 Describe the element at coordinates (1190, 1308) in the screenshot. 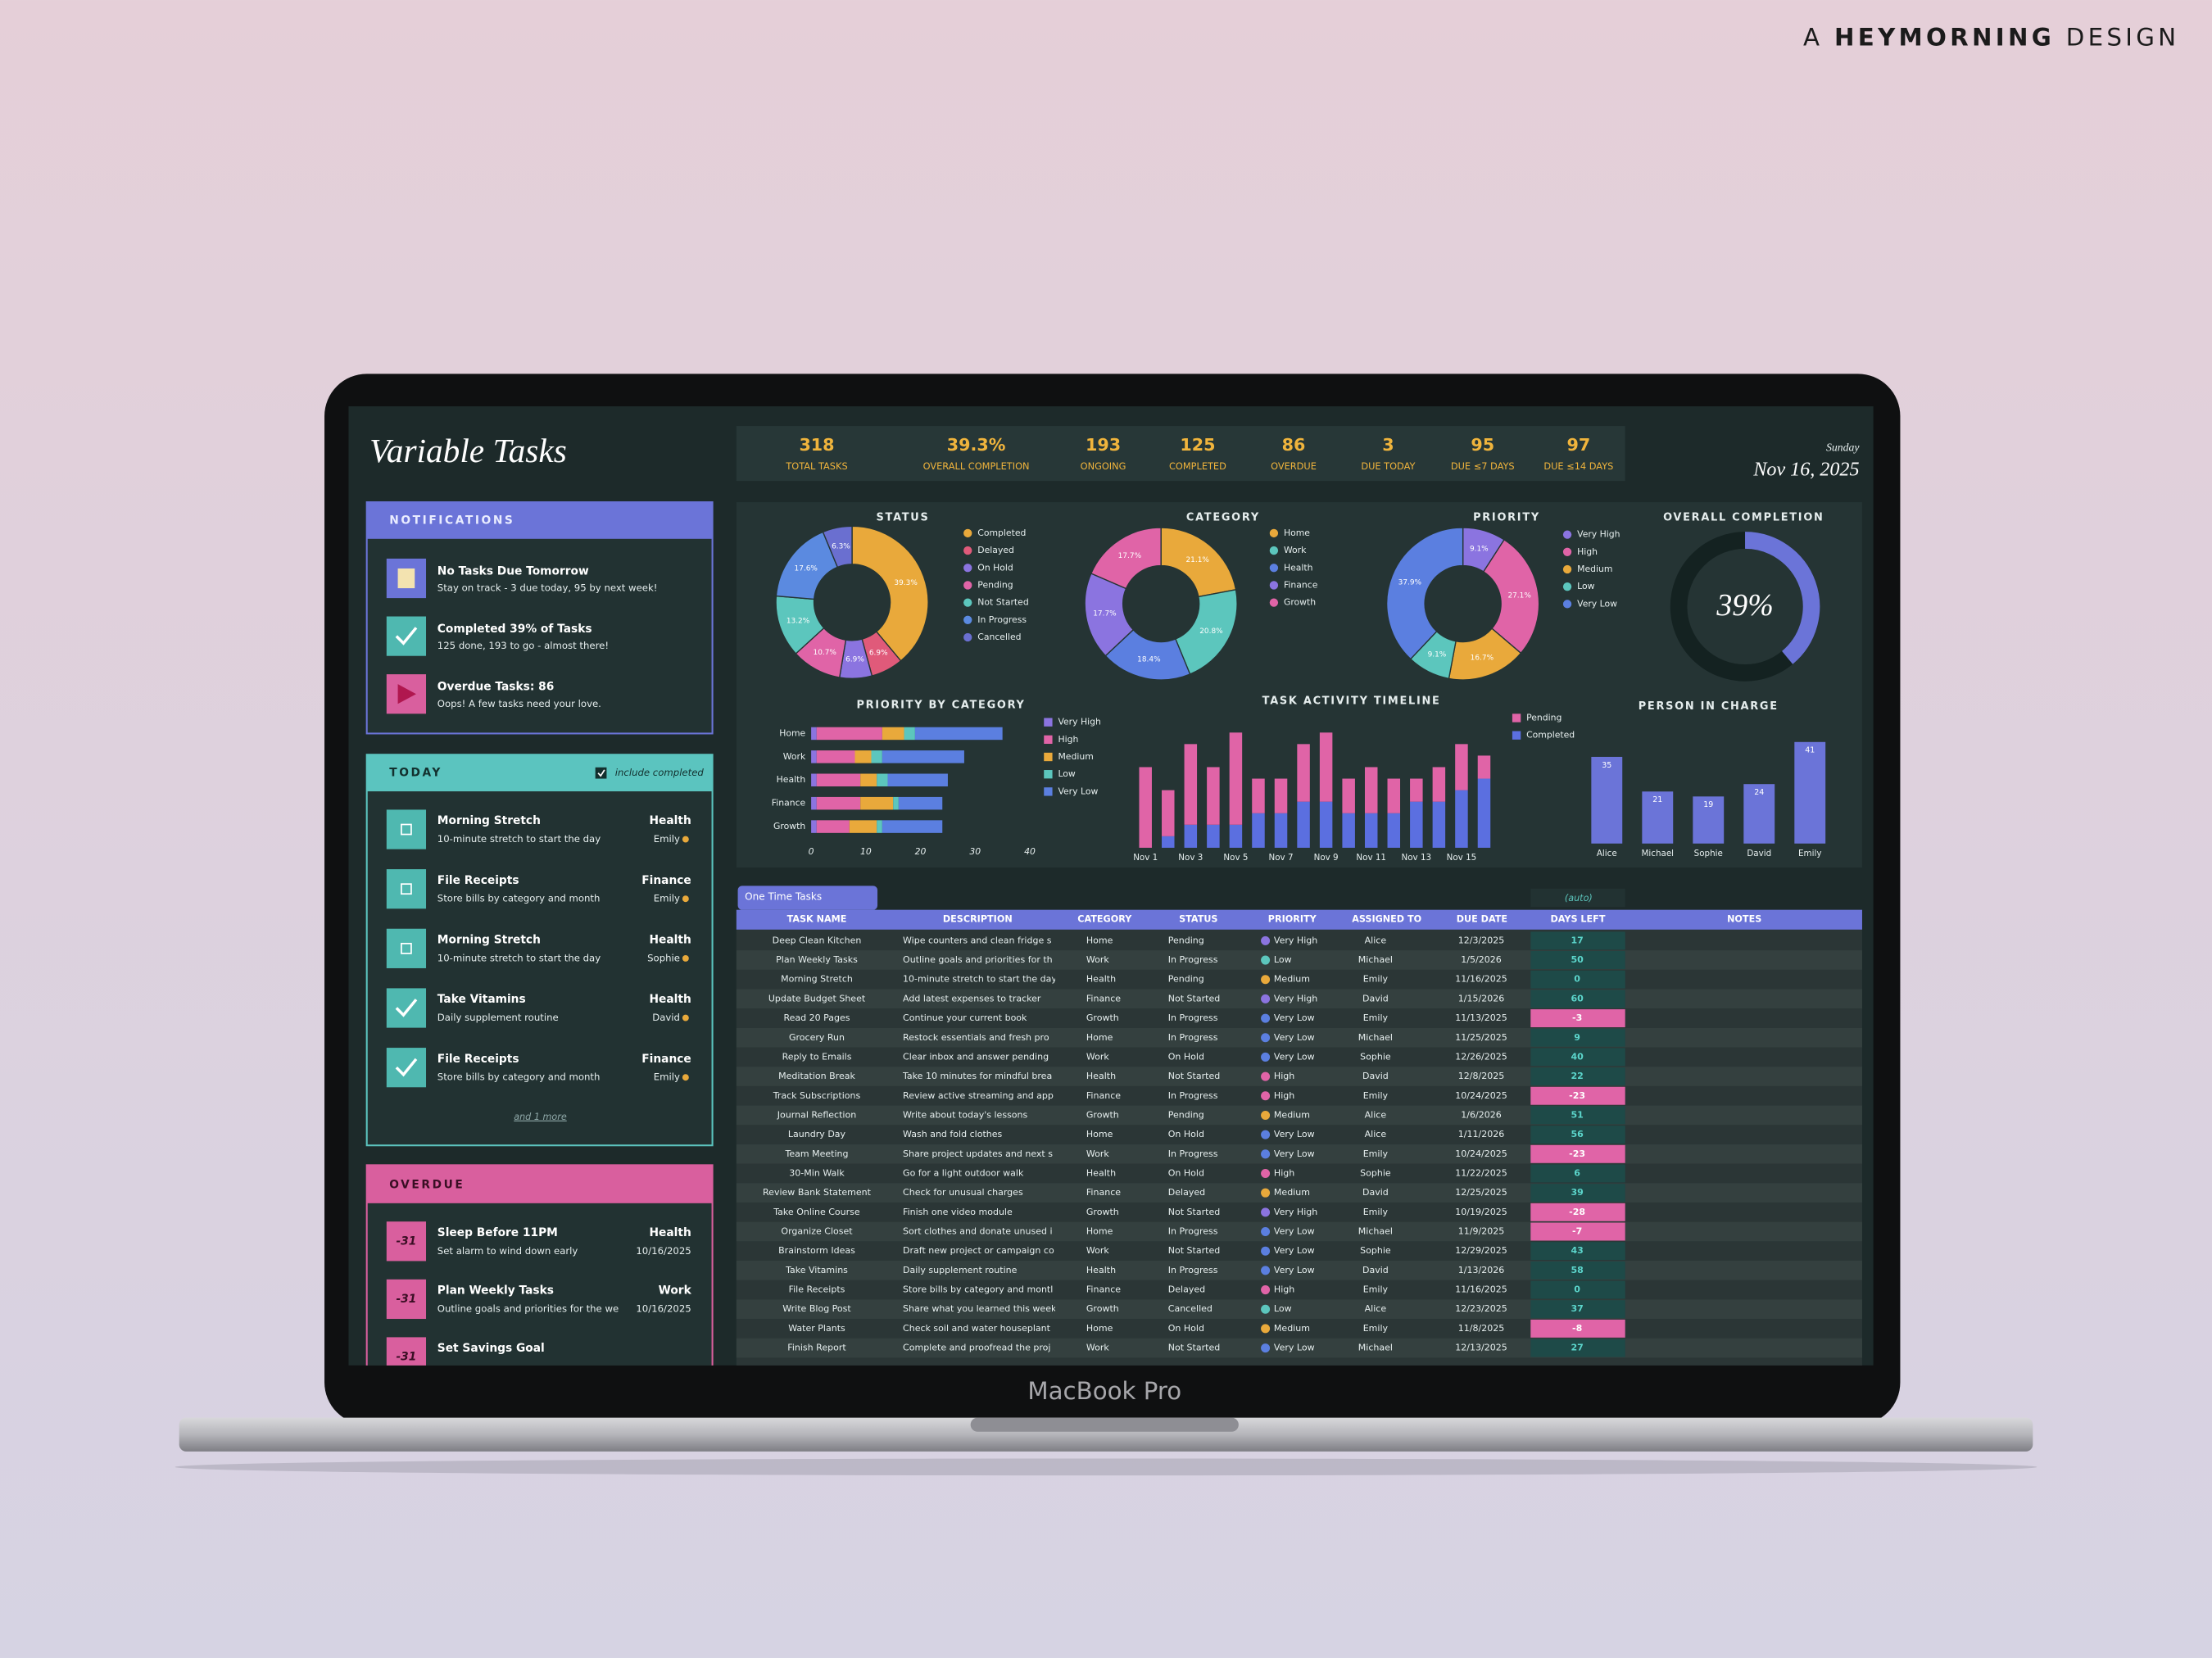

I see `table-cell: Cancelled` at that location.